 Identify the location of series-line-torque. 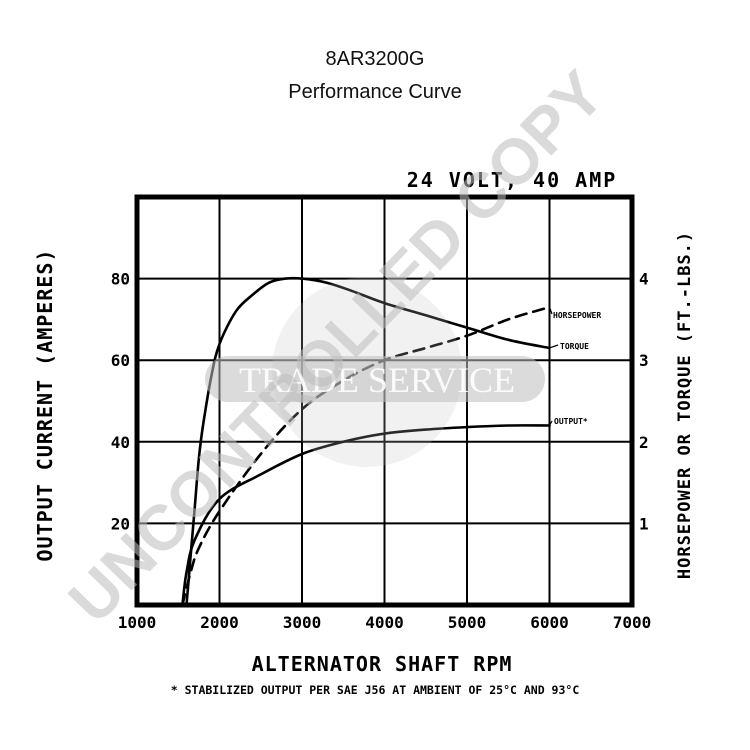
(366, 515).